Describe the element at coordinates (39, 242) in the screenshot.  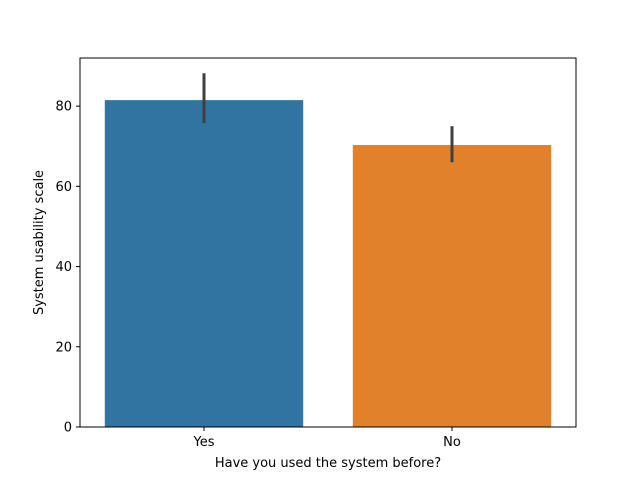
I see `y-axis-label: System usability scale` at that location.